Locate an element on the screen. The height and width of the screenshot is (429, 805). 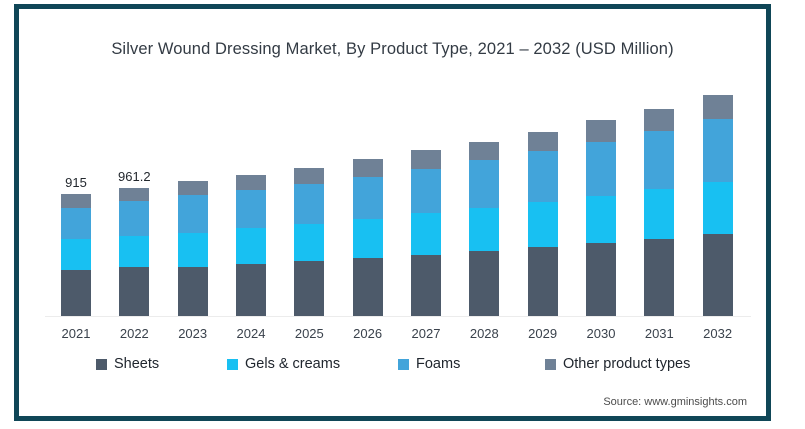
legend-swatch-other-product-types-icon is located at coordinates (550, 364).